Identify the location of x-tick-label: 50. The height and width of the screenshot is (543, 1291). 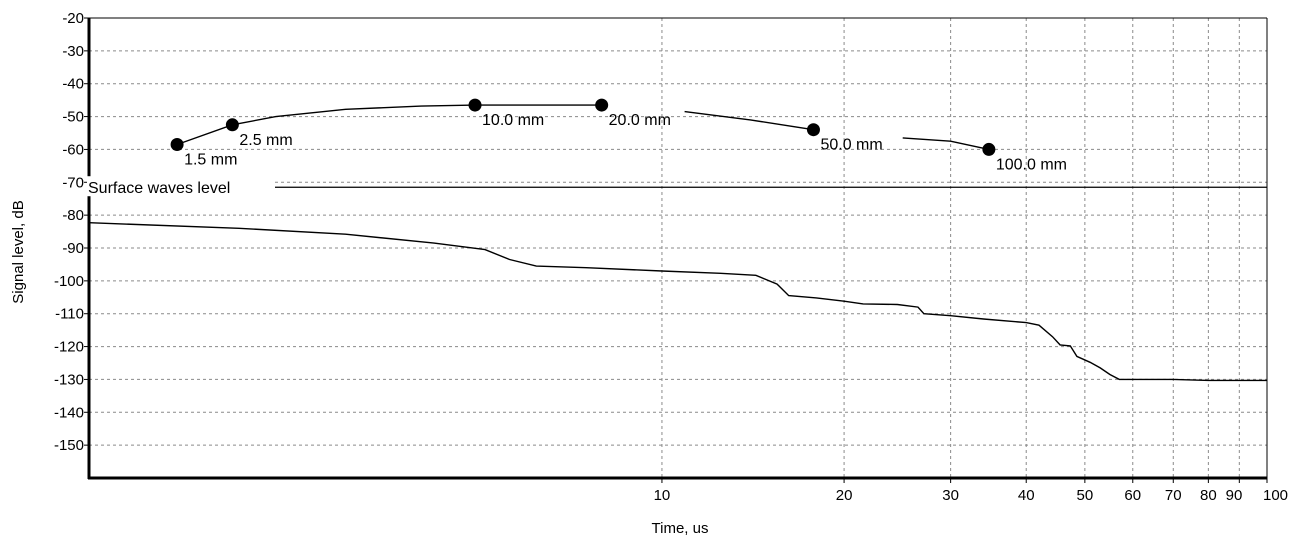
(1085, 495).